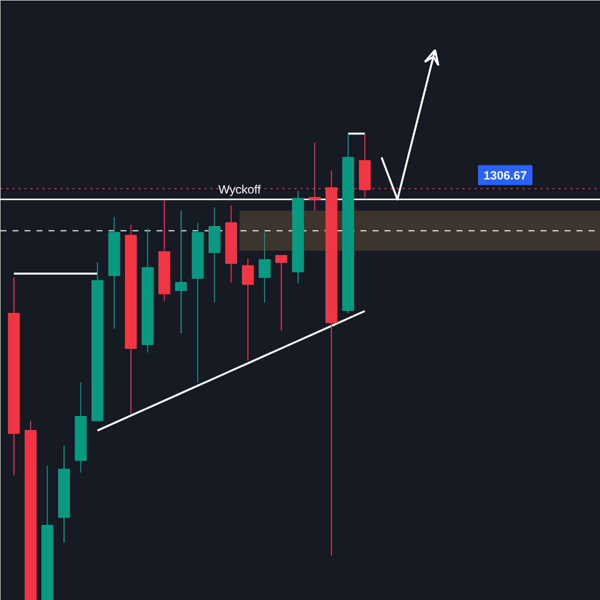 The width and height of the screenshot is (600, 600). What do you see at coordinates (505, 175) in the screenshot?
I see `text: 1306.67` at bounding box center [505, 175].